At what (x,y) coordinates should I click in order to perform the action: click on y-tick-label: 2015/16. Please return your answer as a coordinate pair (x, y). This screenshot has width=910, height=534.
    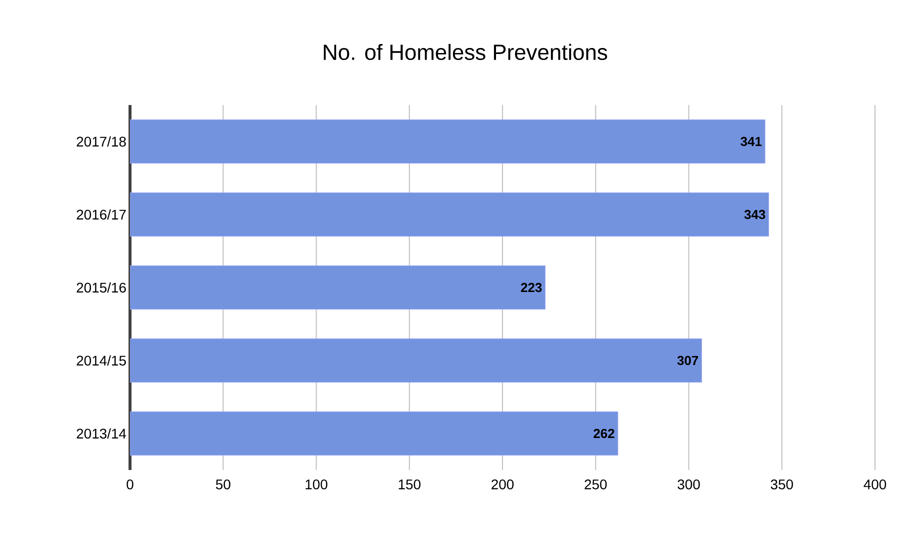
    Looking at the image, I should click on (101, 287).